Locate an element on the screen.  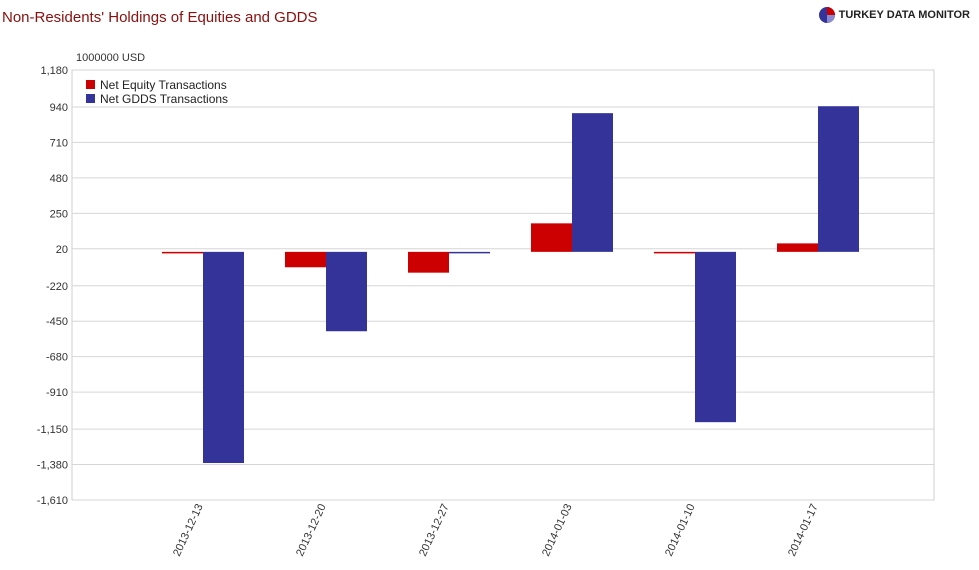
y-tick-label: -910 is located at coordinates (57, 393).